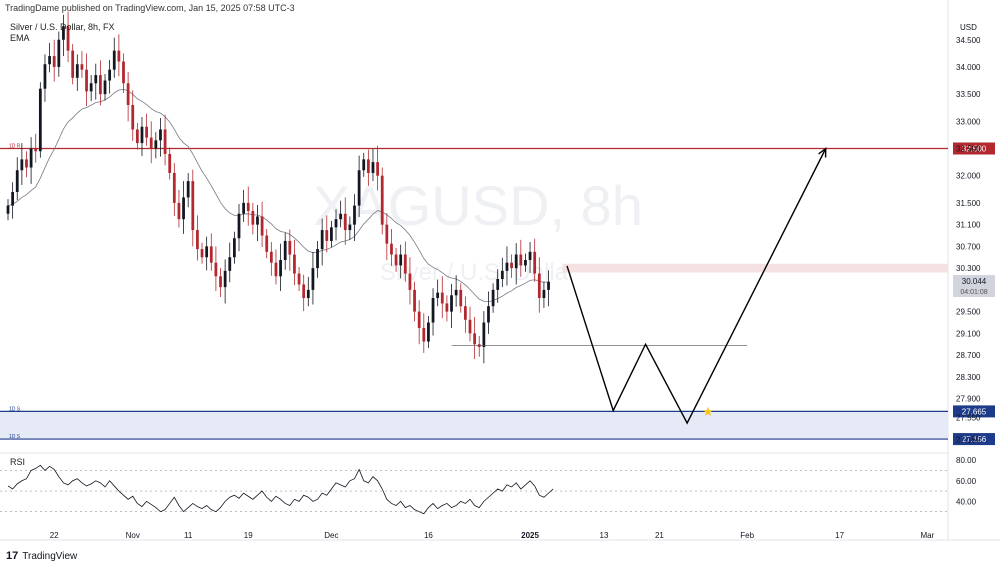 Image resolution: width=1000 pixels, height=567 pixels. I want to click on time-label: 22, so click(54, 535).